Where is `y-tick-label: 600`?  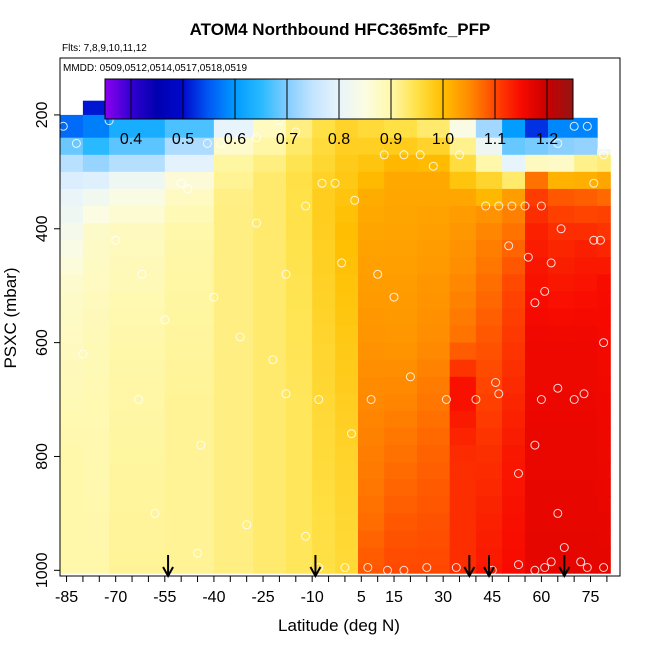 y-tick-label: 600 is located at coordinates (42, 342).